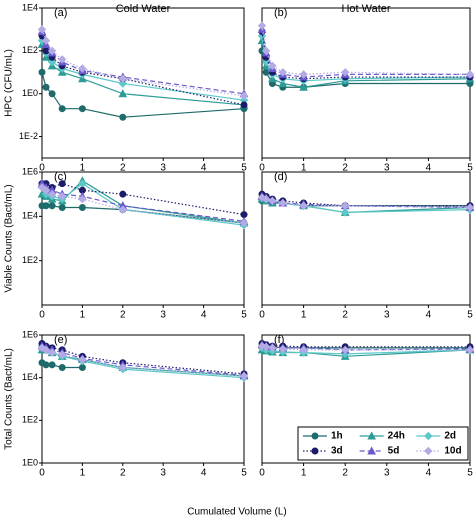 The image size is (474, 519). I want to click on x-axis-label: Cumulated Volume (L), so click(237, 512).